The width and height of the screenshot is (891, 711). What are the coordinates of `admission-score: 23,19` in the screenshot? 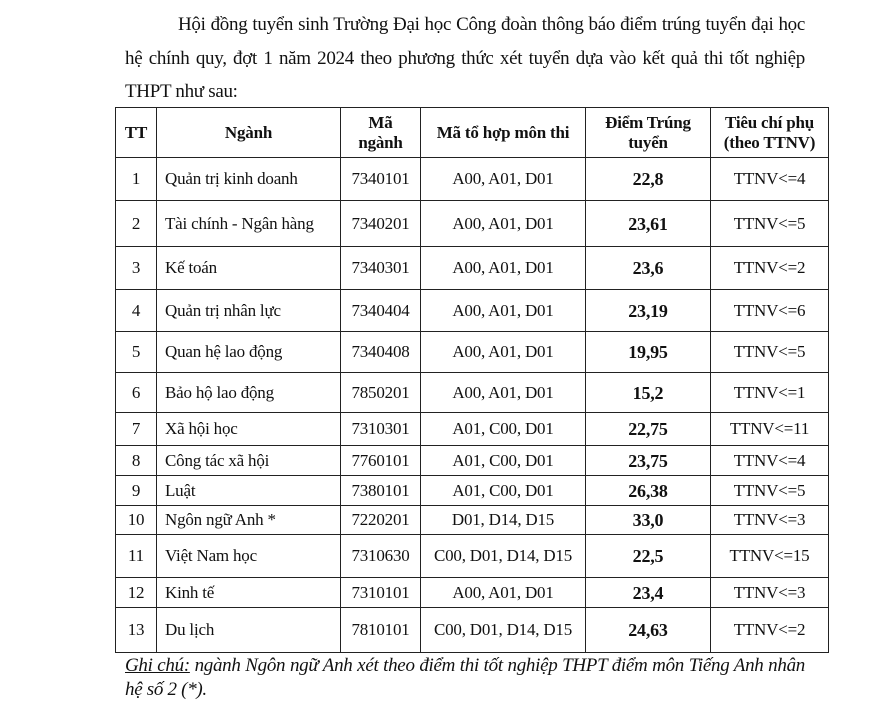 It's located at (648, 310).